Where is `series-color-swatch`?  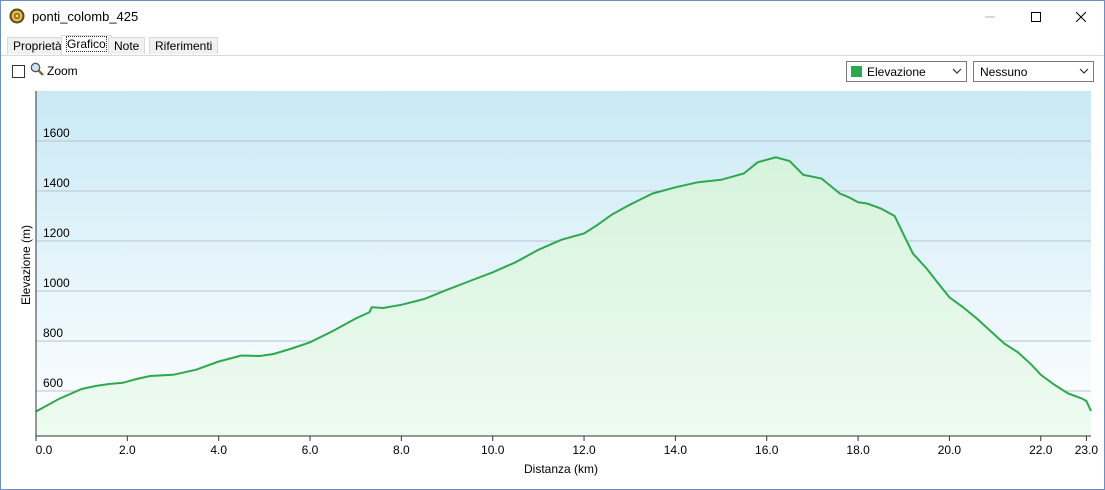 series-color-swatch is located at coordinates (856, 71).